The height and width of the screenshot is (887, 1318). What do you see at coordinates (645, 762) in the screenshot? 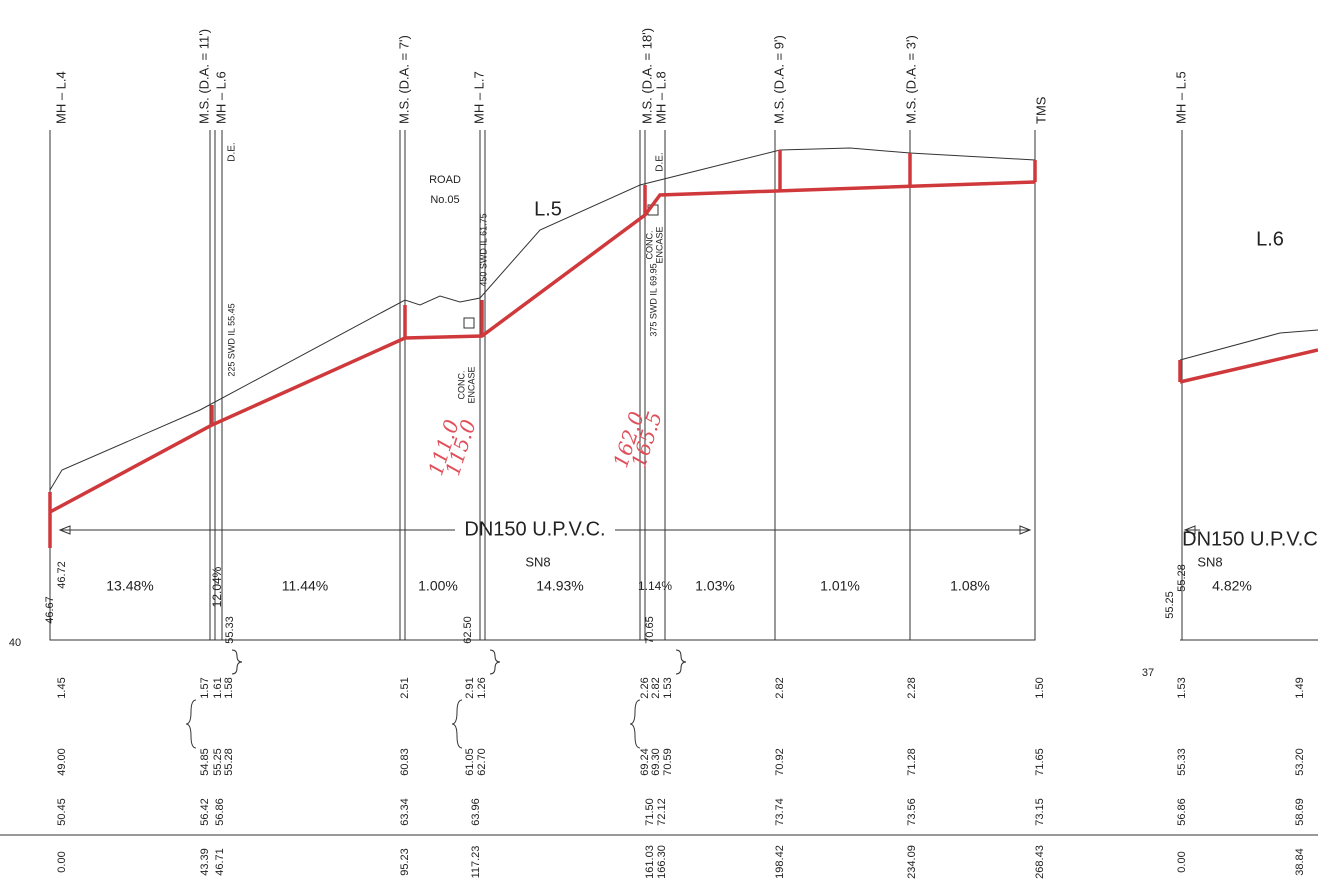
I see `table-cell: 69.24` at bounding box center [645, 762].